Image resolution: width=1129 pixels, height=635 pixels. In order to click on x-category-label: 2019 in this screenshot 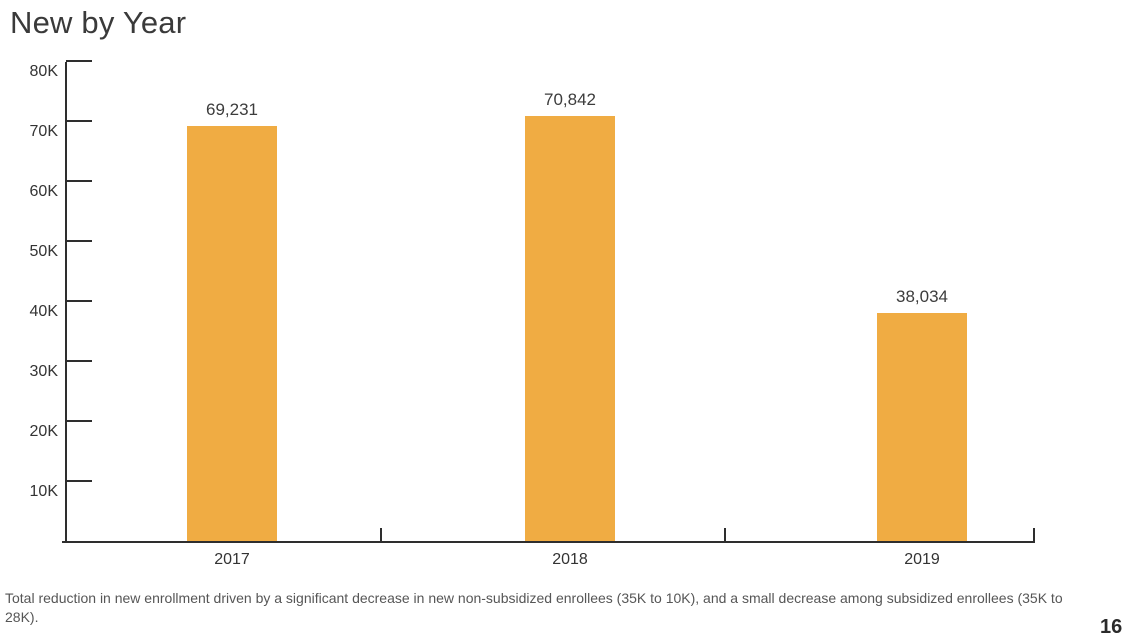, I will do `click(922, 559)`.